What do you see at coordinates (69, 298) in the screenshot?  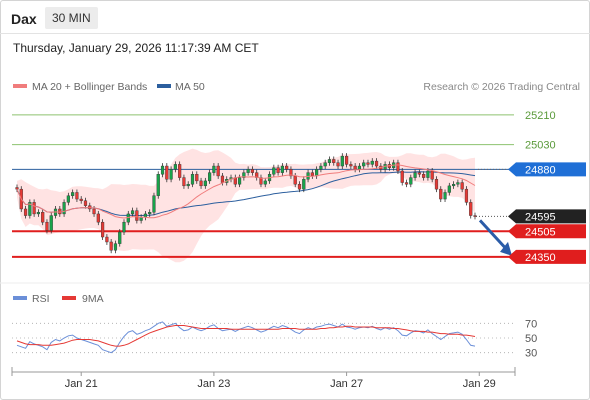 I see `legend-swatch-rsi-ma` at bounding box center [69, 298].